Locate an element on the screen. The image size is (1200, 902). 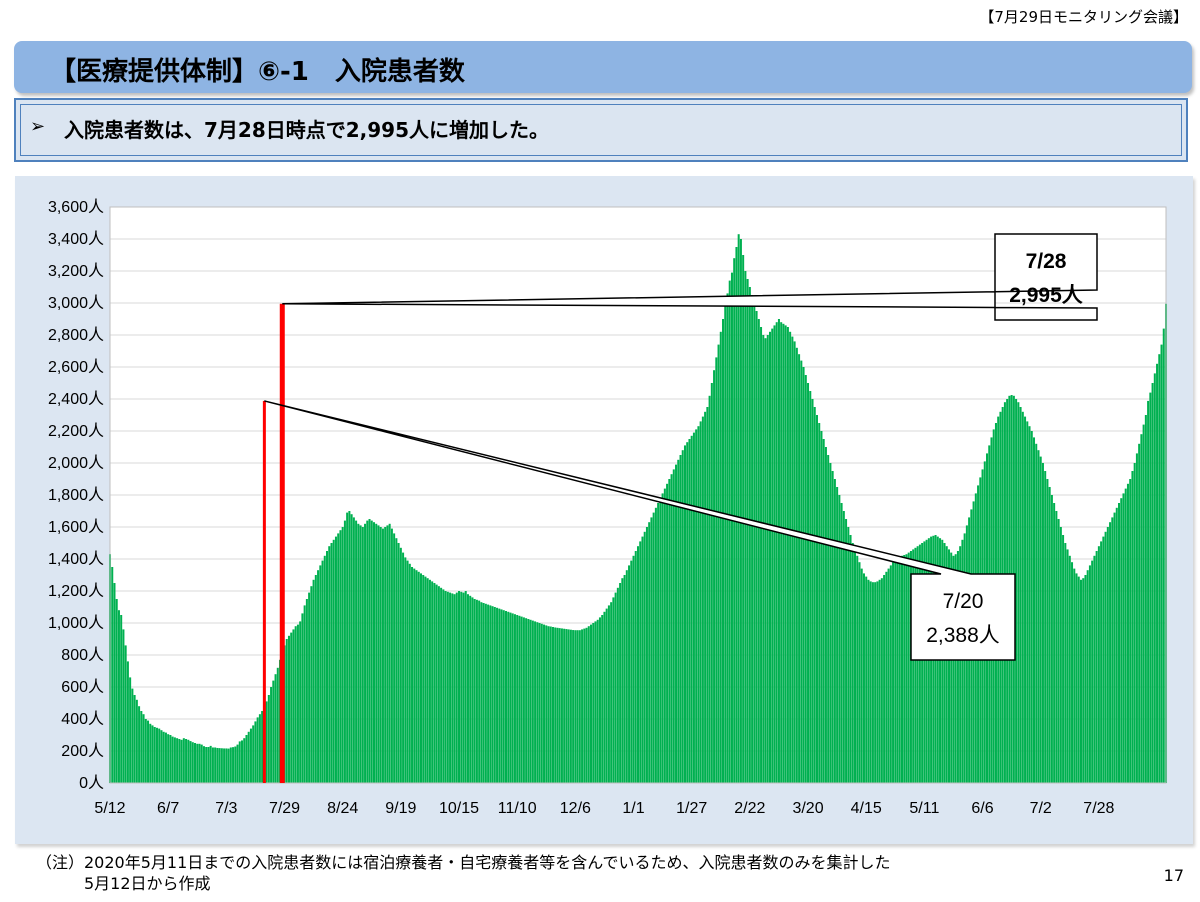
x-tick-label: 6/7 is located at coordinates (168, 808).